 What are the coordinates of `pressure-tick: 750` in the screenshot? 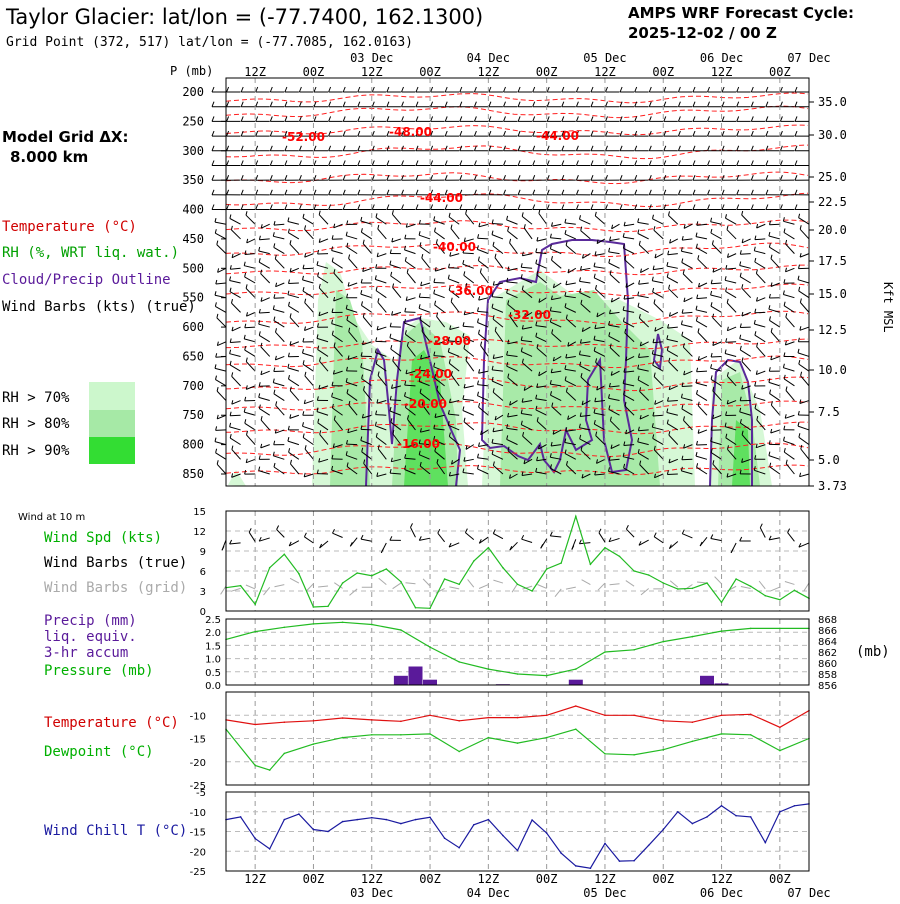 It's located at (193, 415).